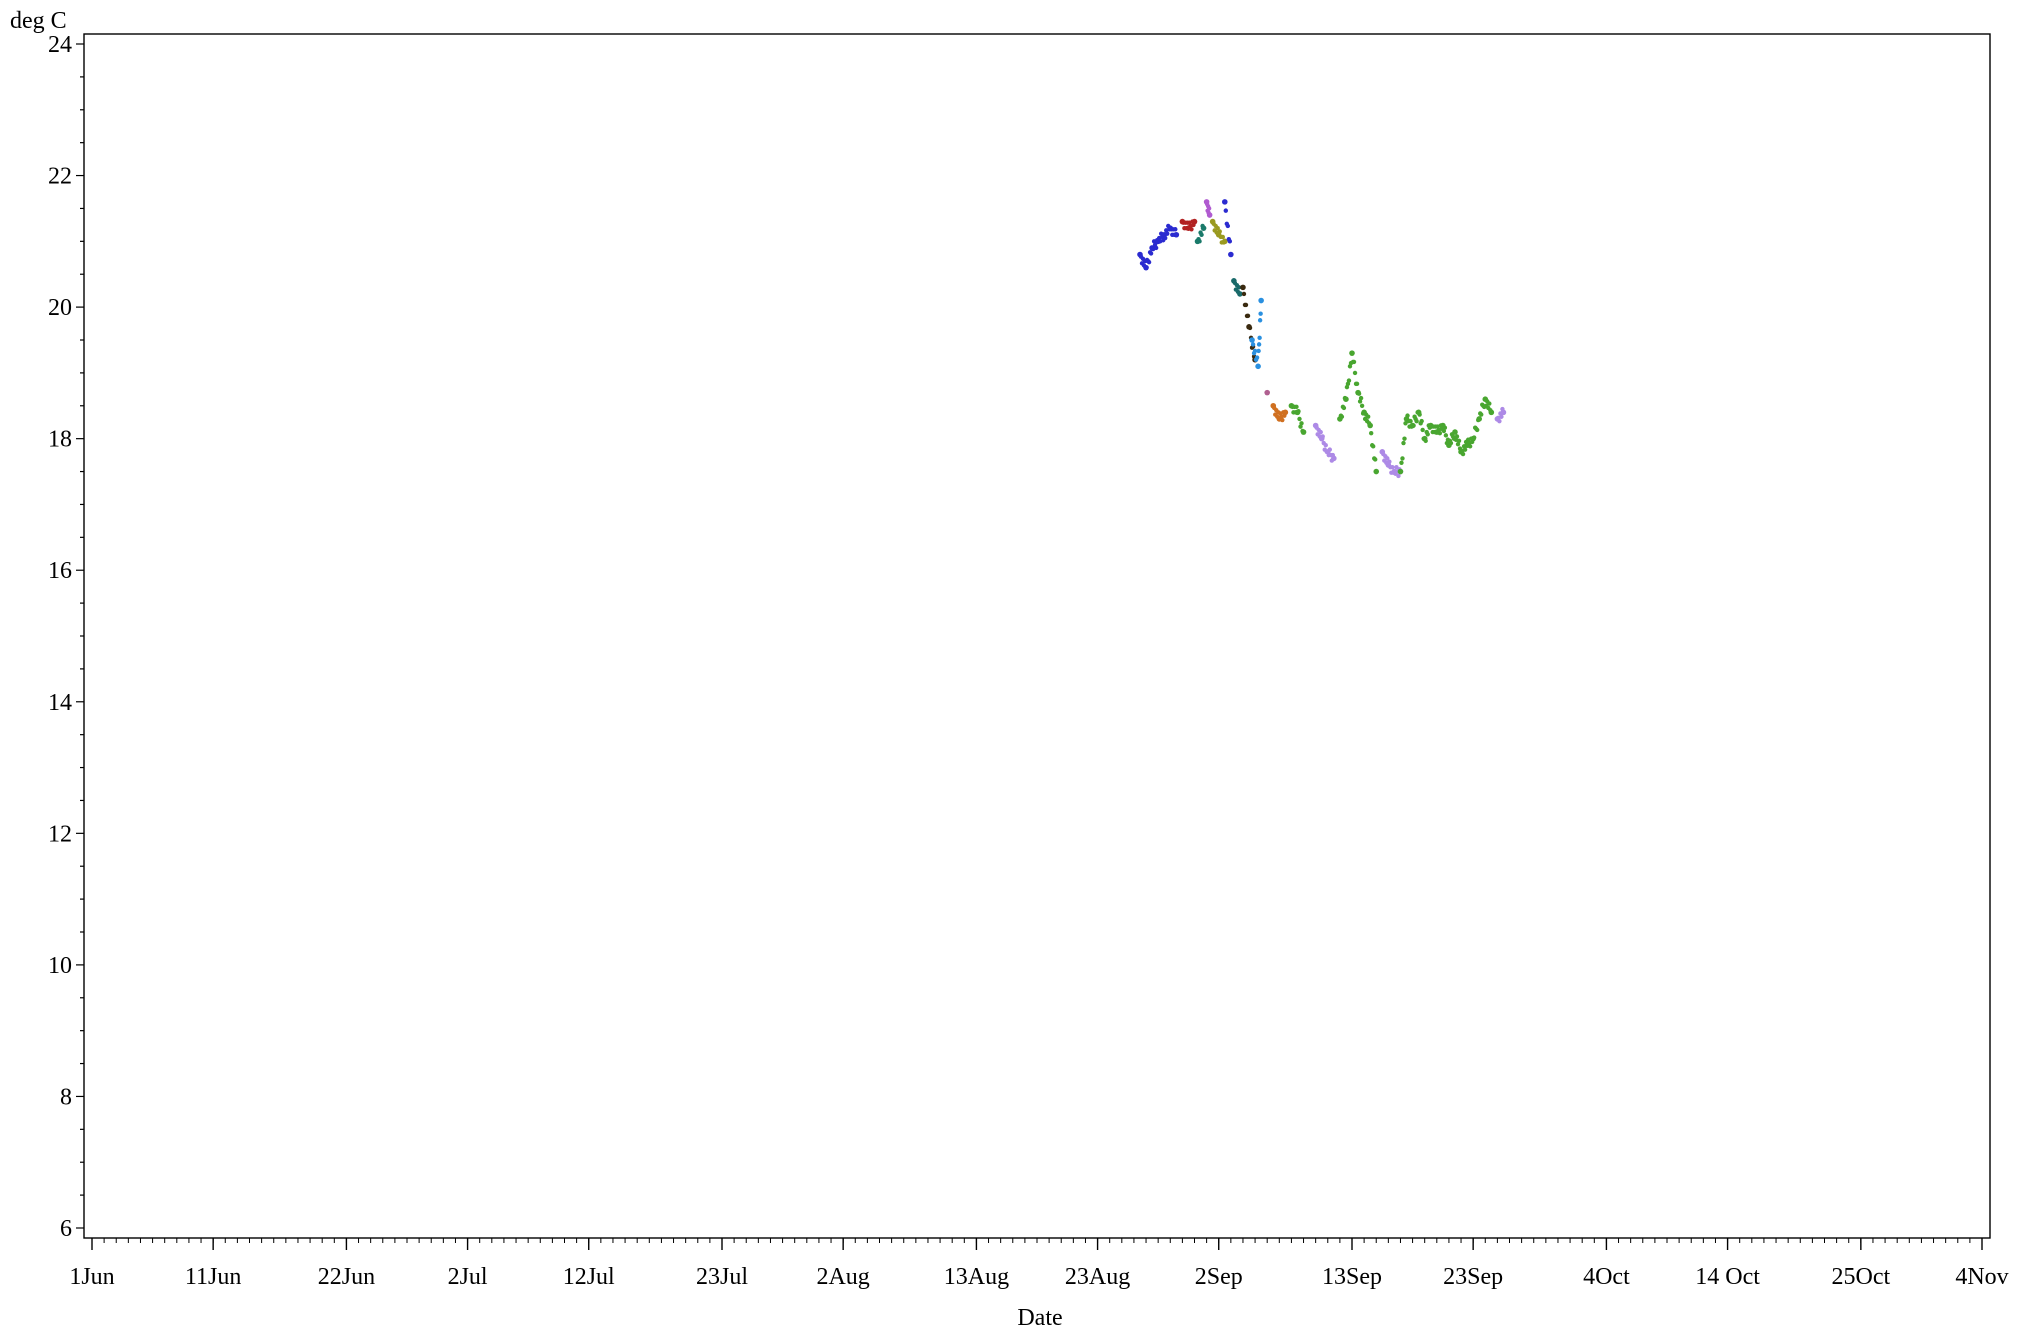 The image size is (2024, 1335). I want to click on y-tick-label: 22, so click(60, 177).